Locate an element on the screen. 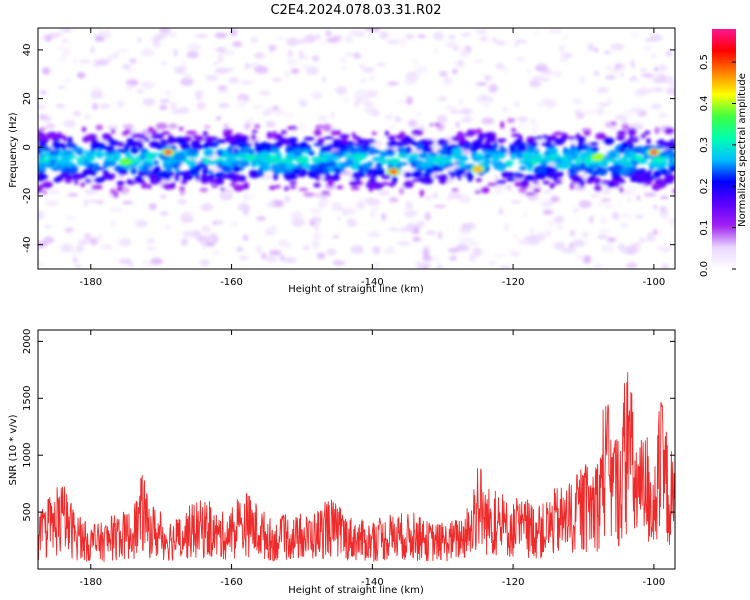 This screenshot has width=750, height=600. colorbar-tick-label: 0.0 is located at coordinates (704, 269).